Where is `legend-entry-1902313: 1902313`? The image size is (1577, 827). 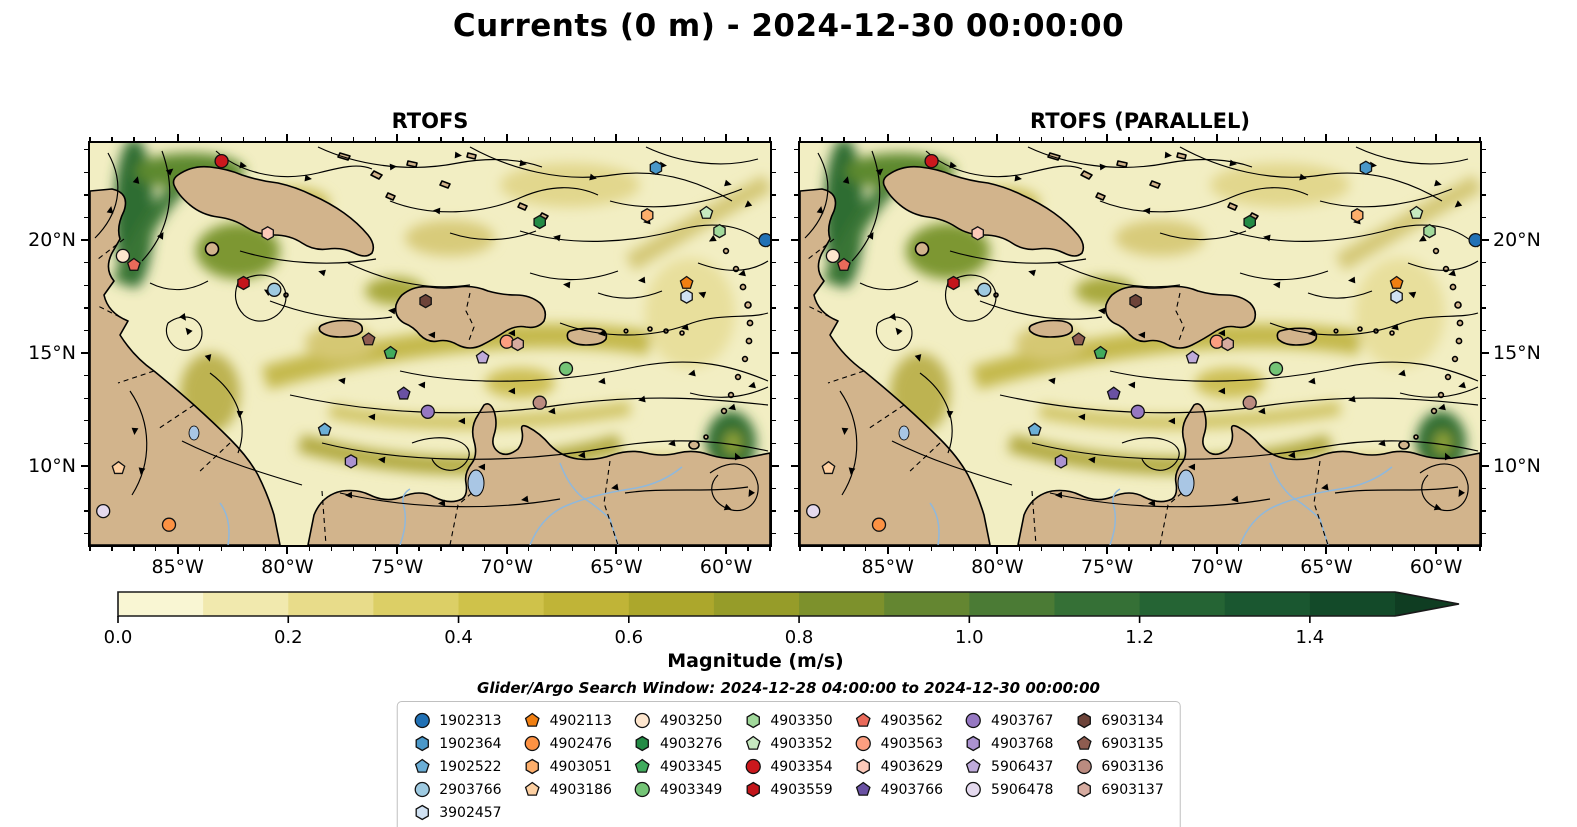 legend-entry-1902313: 1902313 is located at coordinates (457, 720).